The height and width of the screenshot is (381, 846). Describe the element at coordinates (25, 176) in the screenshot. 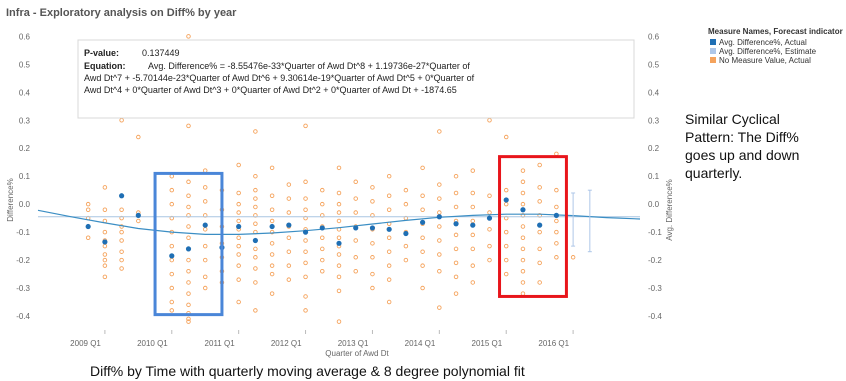

I see `y-tick-label: 0.1` at that location.